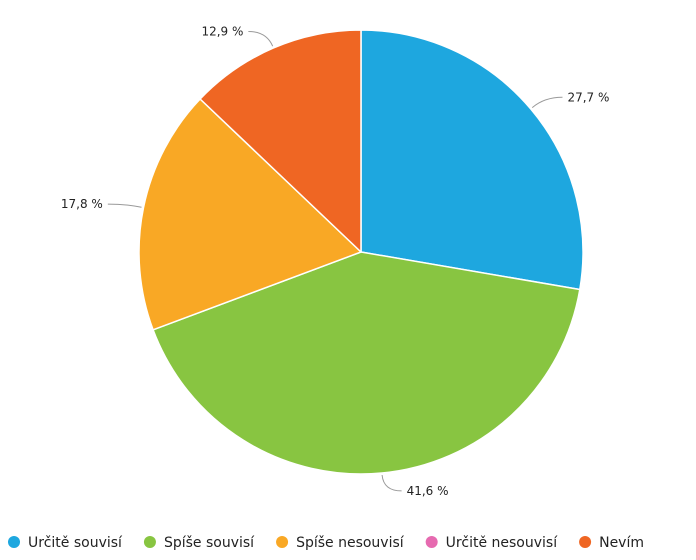 This screenshot has height=560, width=696. I want to click on data-label-spise-nesouvisi: 17,8 %, so click(82, 204).